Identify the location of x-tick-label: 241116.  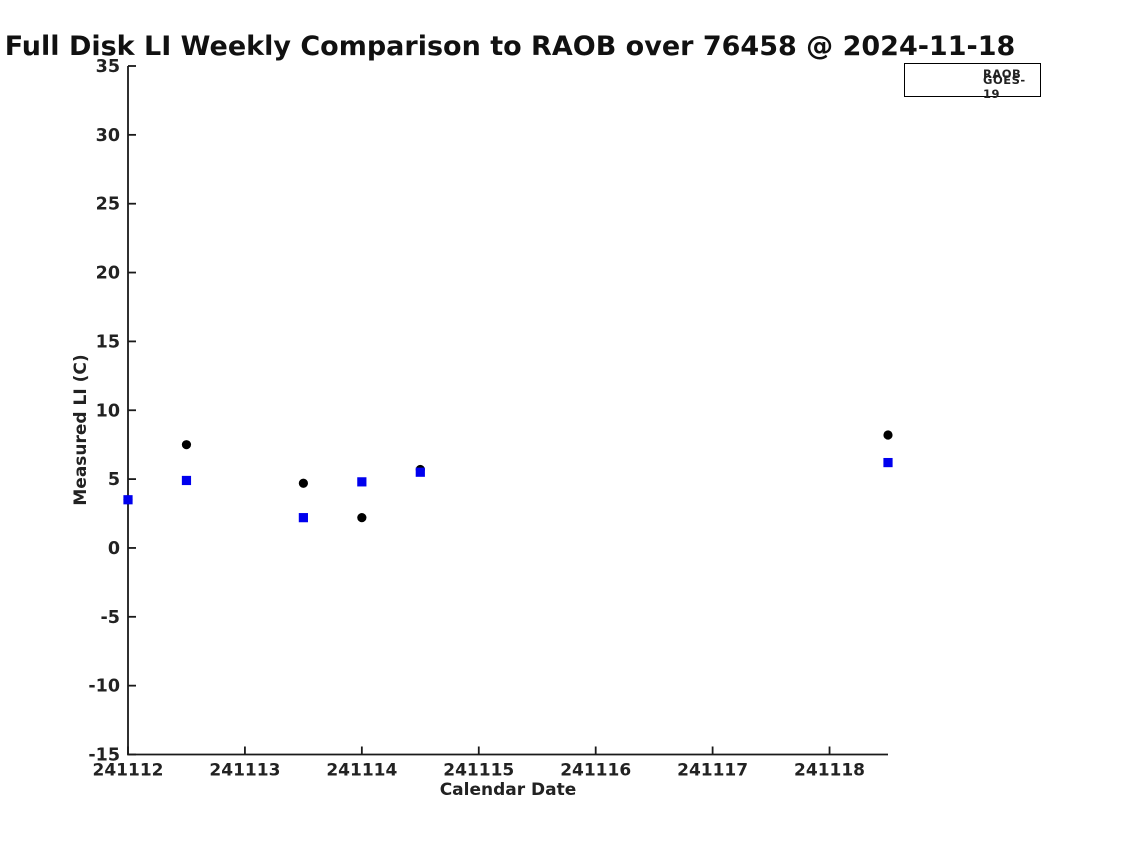
(595, 771).